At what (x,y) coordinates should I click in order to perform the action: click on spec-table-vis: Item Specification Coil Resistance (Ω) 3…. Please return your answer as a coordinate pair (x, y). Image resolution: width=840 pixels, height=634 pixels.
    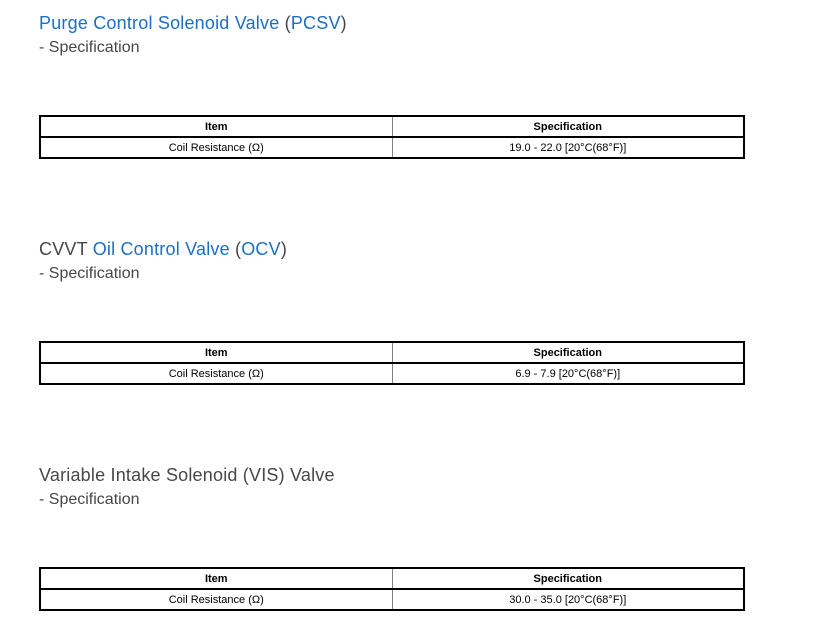
    Looking at the image, I should click on (392, 589).